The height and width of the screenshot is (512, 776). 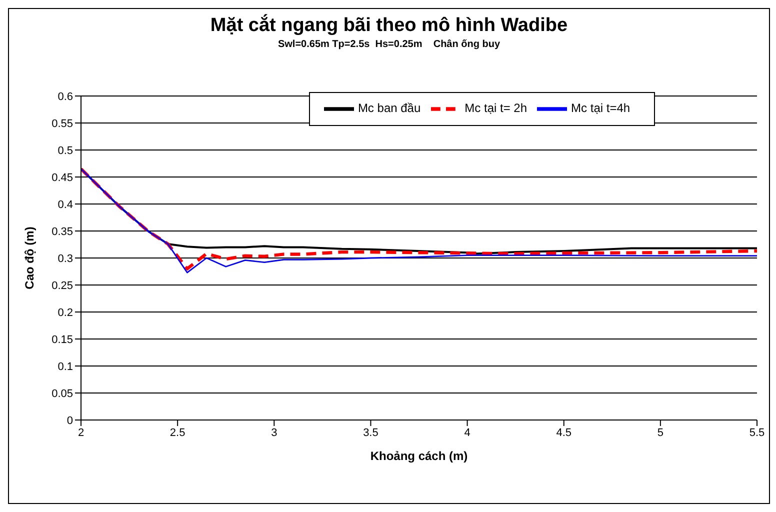 What do you see at coordinates (81, 432) in the screenshot?
I see `x-tick-label: 2` at bounding box center [81, 432].